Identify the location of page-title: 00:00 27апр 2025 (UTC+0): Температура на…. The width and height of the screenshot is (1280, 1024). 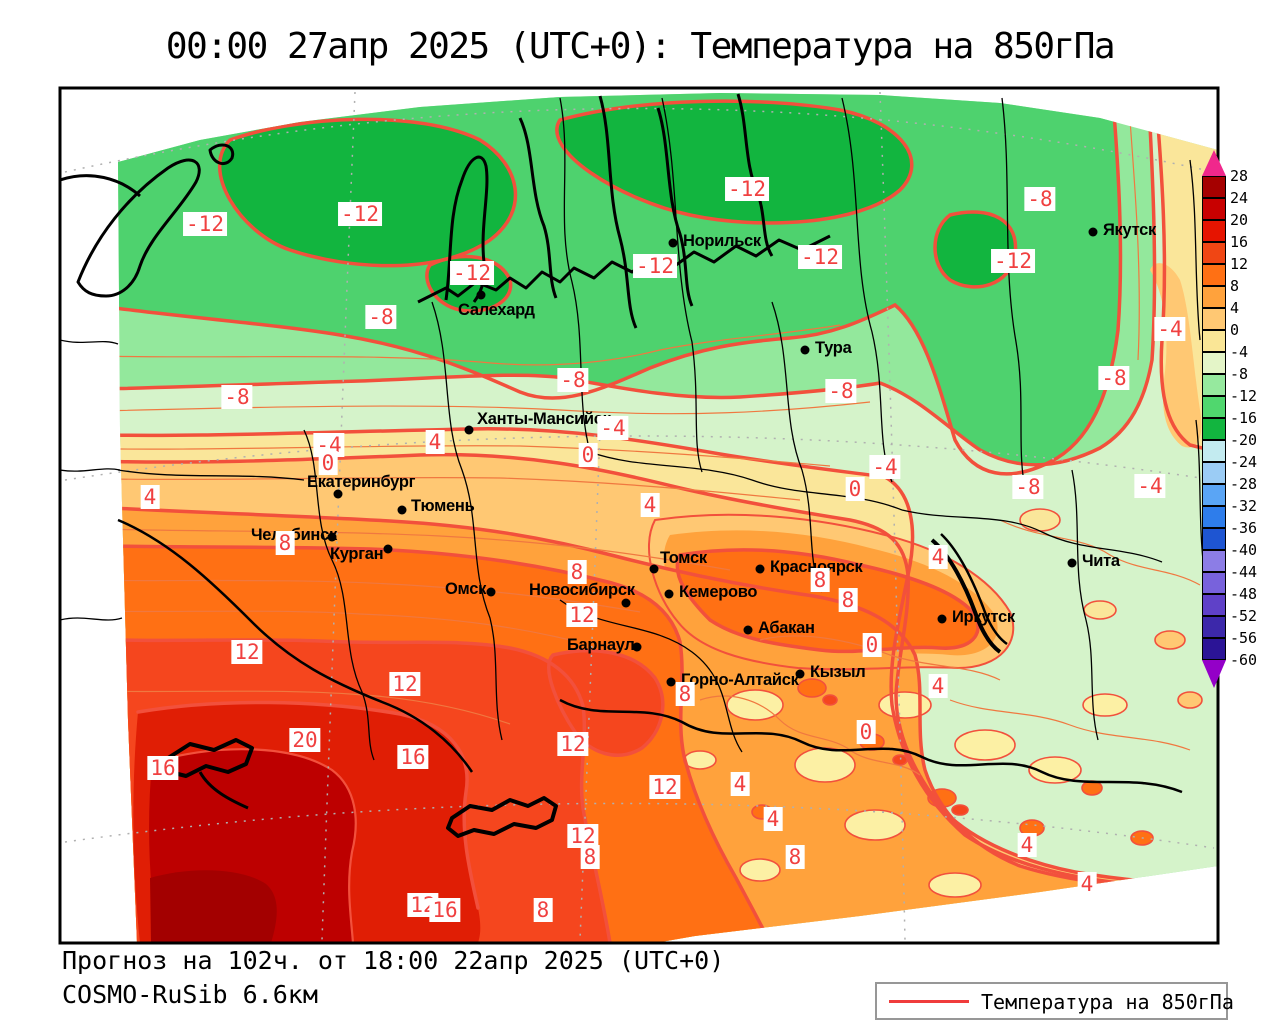
(640, 46).